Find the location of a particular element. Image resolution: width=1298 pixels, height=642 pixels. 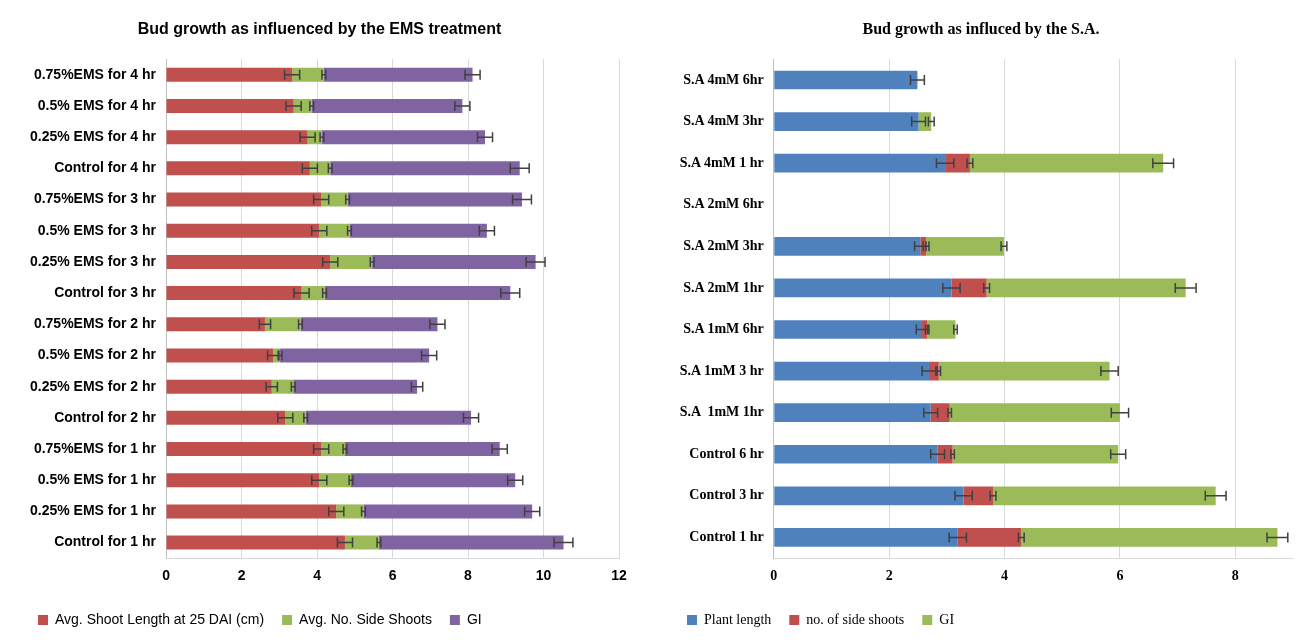

chart-title: Bud growth as influced by the S.A. is located at coordinates (981, 28).